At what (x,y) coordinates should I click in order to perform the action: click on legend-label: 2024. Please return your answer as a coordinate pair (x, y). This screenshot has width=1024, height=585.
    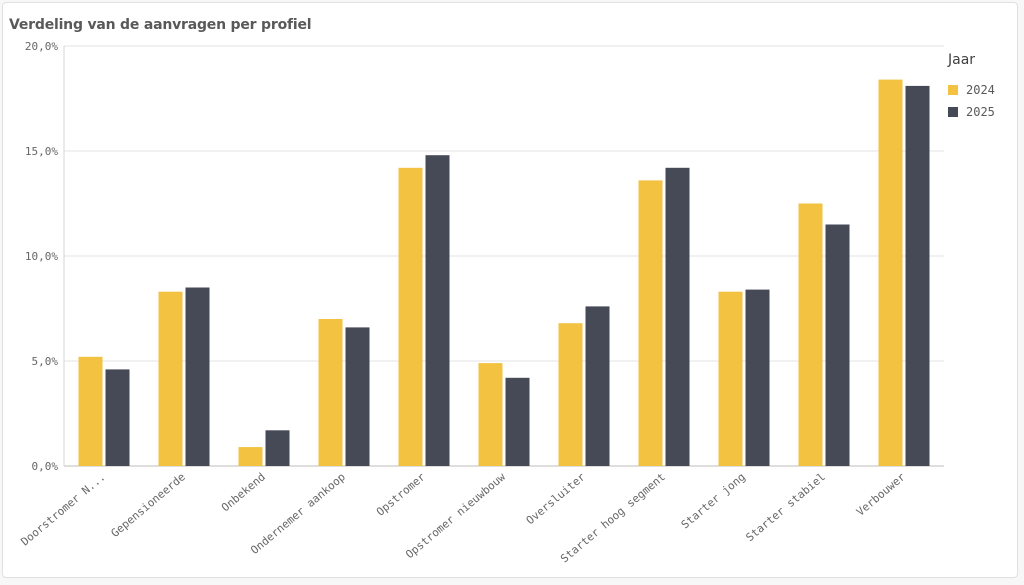
    Looking at the image, I should click on (980, 90).